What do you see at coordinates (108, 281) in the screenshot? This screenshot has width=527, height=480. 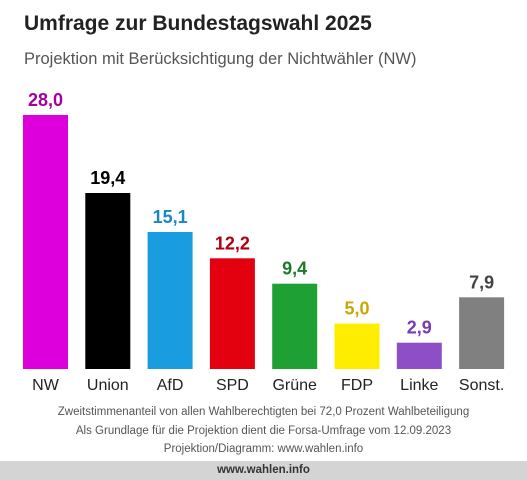 I see `bar-union` at bounding box center [108, 281].